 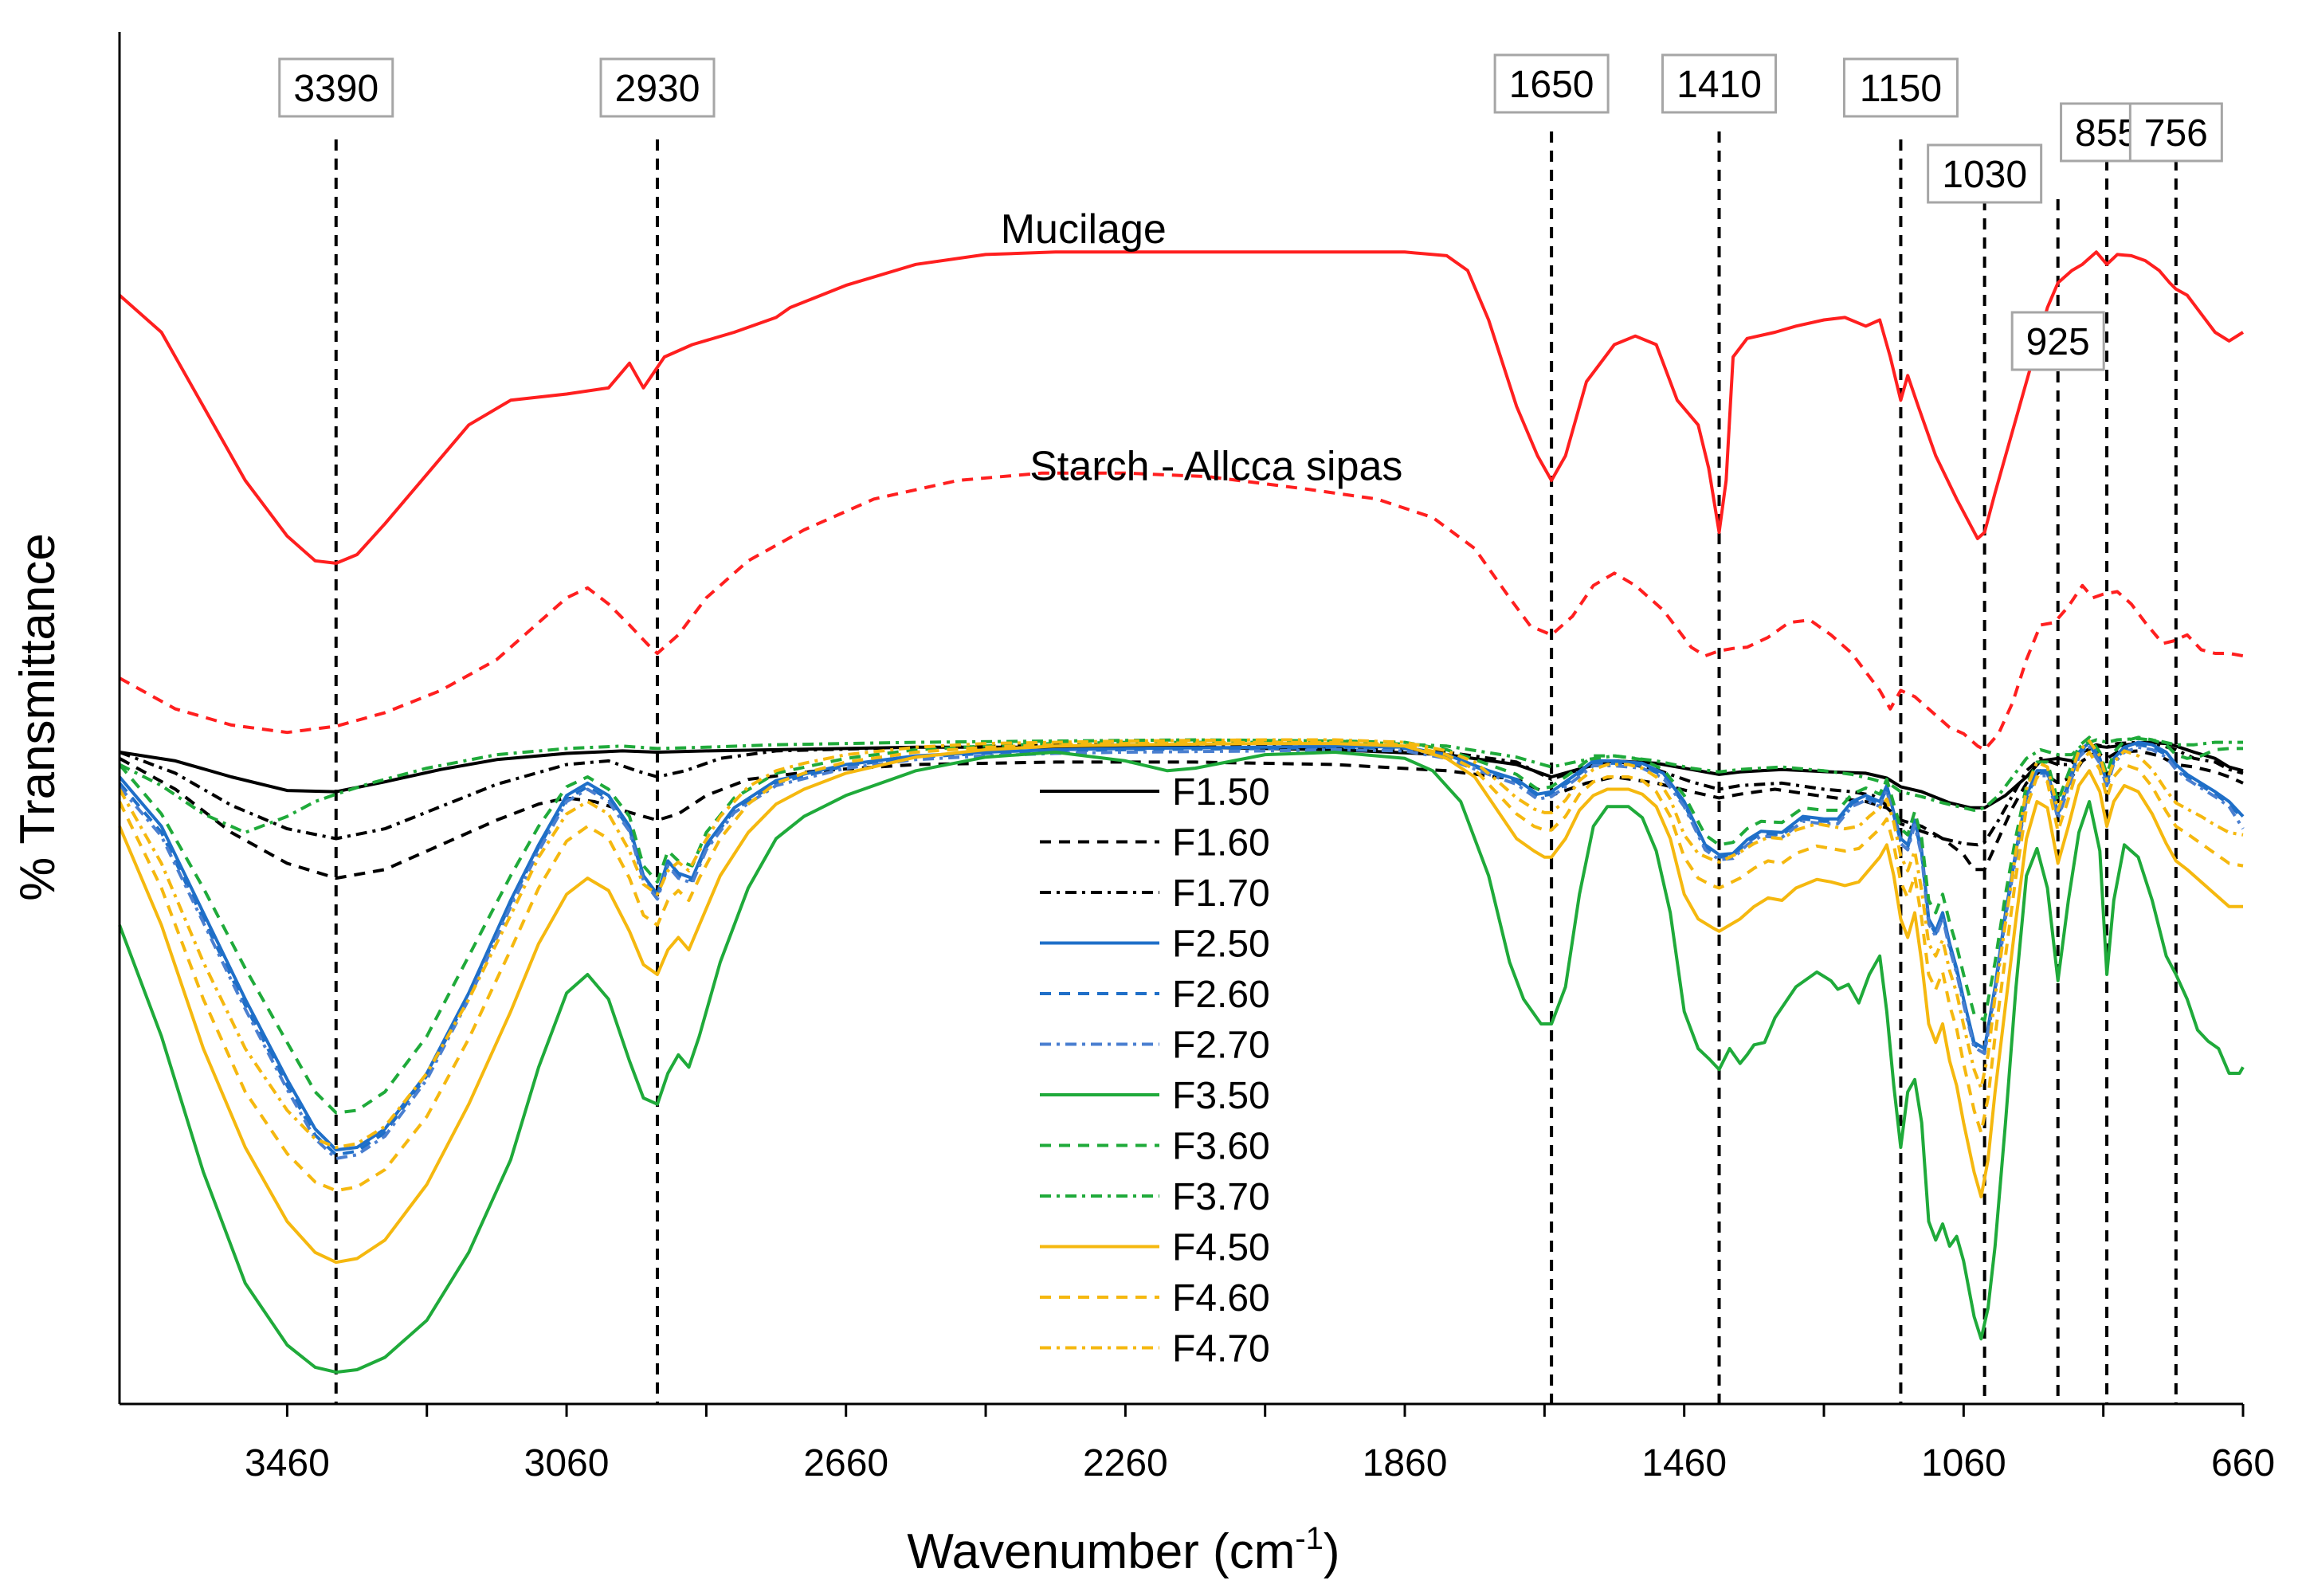 What do you see at coordinates (1202, 348) in the screenshot?
I see `curve-labels: Mucilage Starch - Allcca sipas` at bounding box center [1202, 348].